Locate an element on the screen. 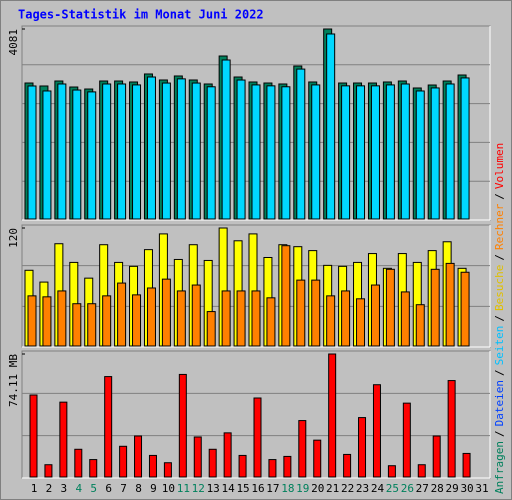  legend-entry: Dateien is located at coordinates (499, 403).